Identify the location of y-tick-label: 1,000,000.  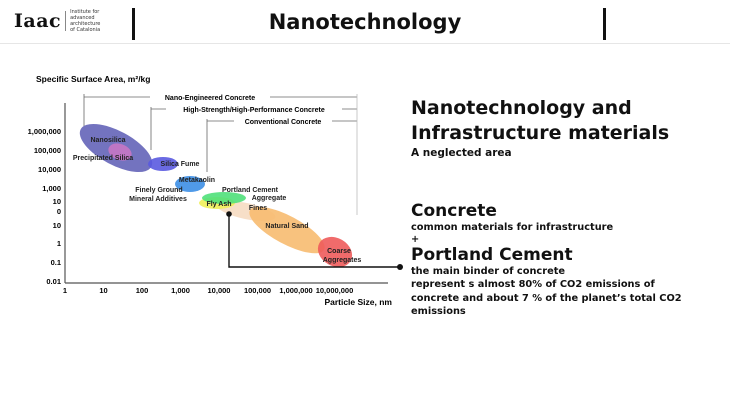
(44, 131).